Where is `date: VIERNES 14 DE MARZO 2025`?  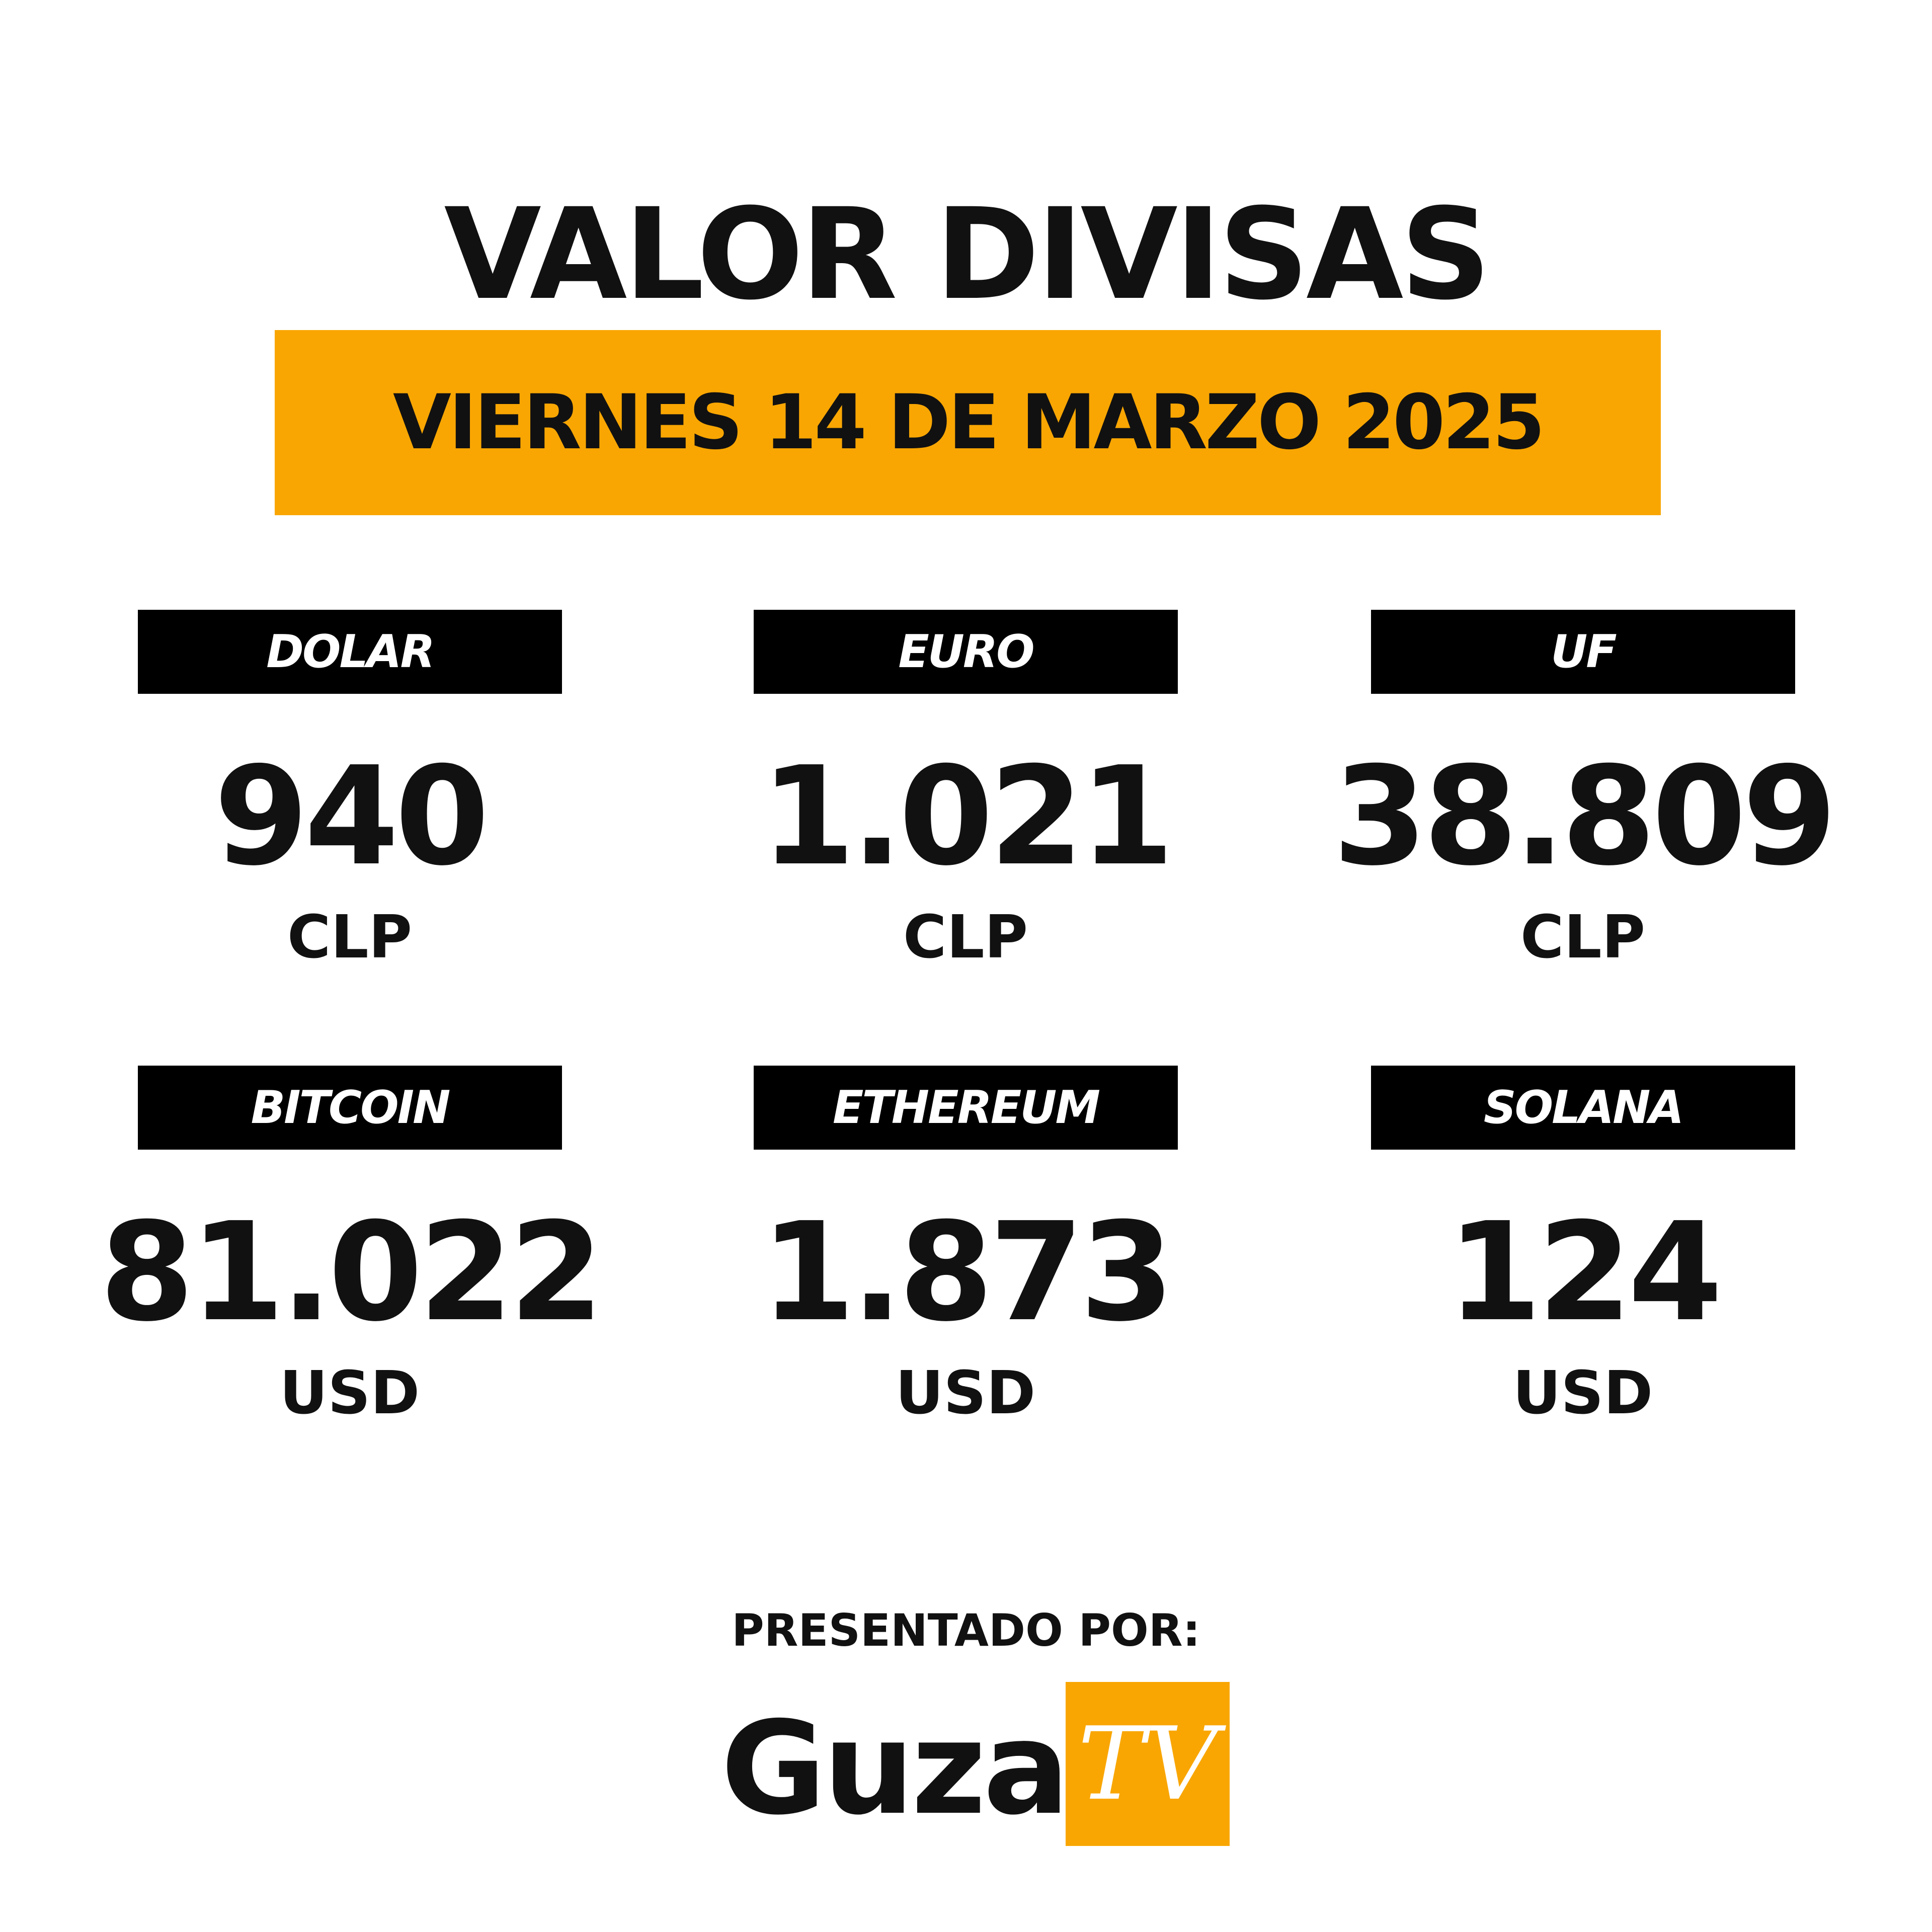
date: VIERNES 14 DE MARZO 2025 is located at coordinates (969, 423).